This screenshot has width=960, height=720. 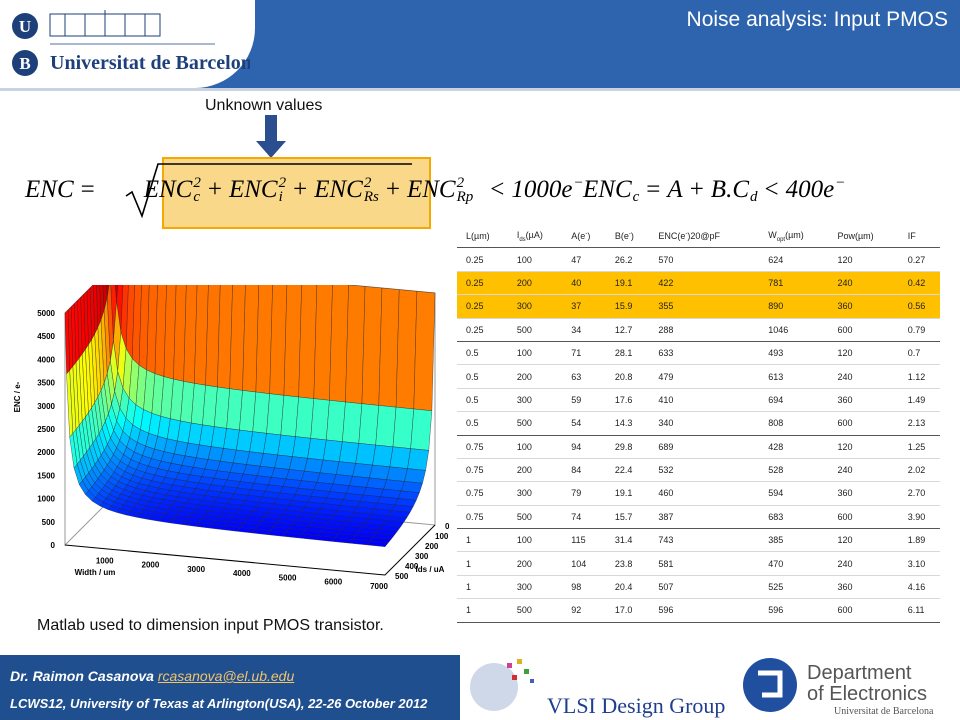 What do you see at coordinates (698, 376) in the screenshot?
I see `table-row: 0.5 200 63 20.8 479 613 240 1.12` at bounding box center [698, 376].